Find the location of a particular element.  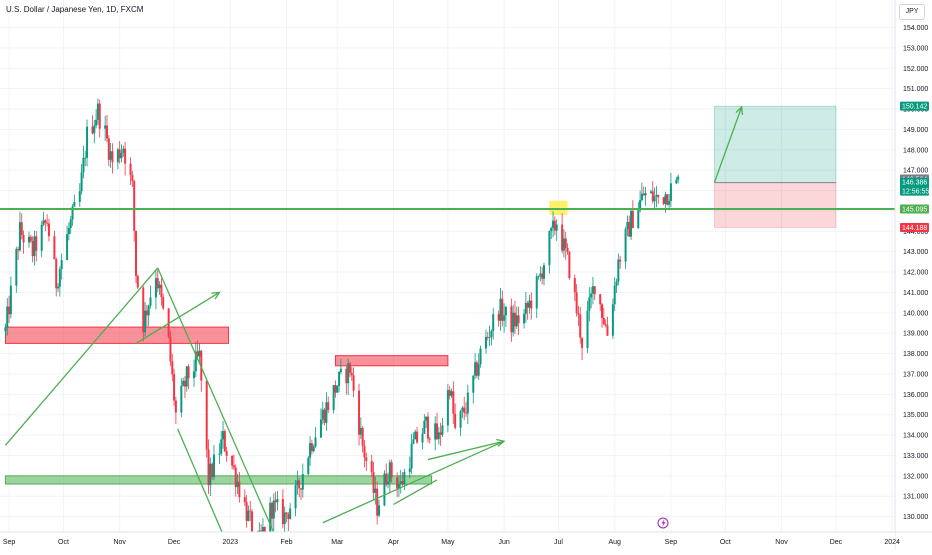

highlight-box is located at coordinates (558, 207).